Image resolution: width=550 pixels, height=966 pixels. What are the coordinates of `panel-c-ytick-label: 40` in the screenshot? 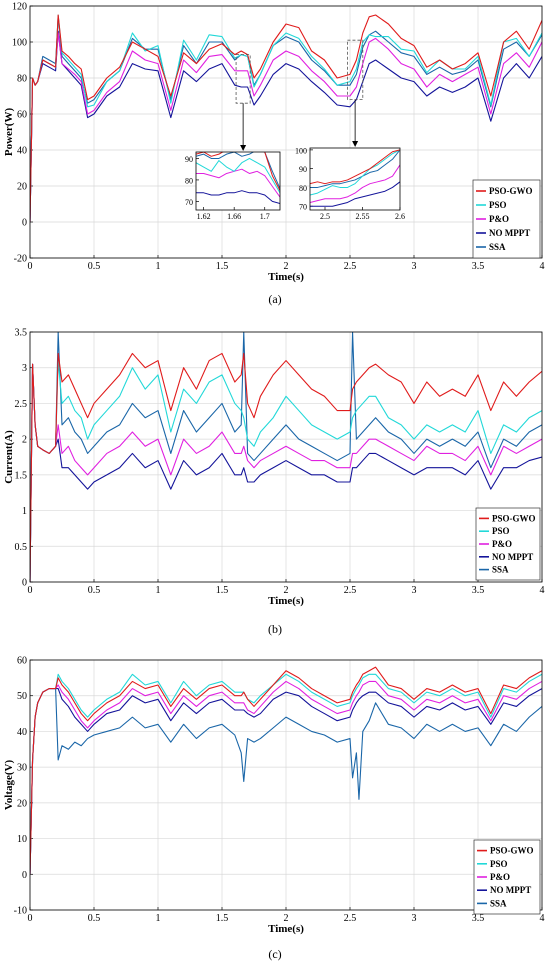 It's located at (22, 732).